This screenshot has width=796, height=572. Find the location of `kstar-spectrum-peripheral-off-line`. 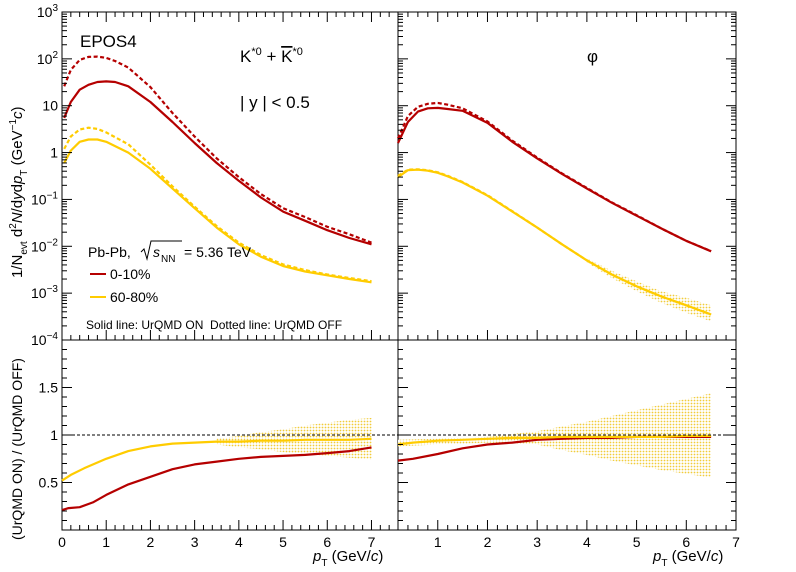

kstar-spectrum-peripheral-off-line is located at coordinates (217, 204).